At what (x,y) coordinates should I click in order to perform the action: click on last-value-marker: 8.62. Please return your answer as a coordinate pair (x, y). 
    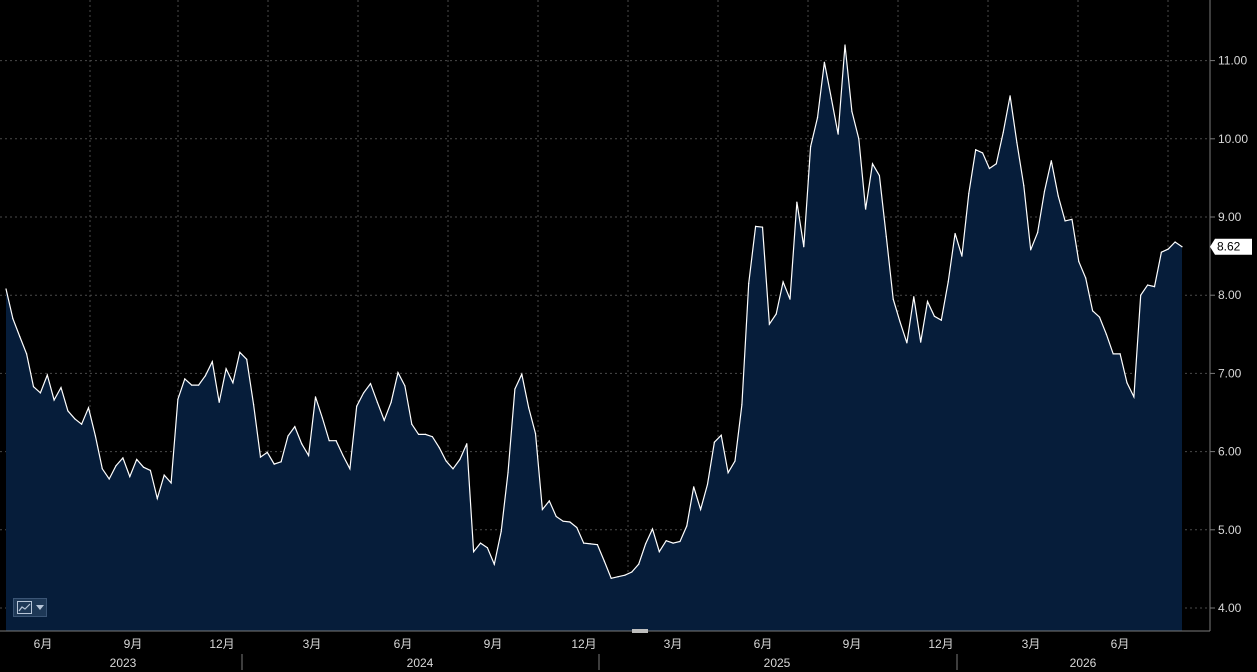
    Looking at the image, I should click on (1231, 246).